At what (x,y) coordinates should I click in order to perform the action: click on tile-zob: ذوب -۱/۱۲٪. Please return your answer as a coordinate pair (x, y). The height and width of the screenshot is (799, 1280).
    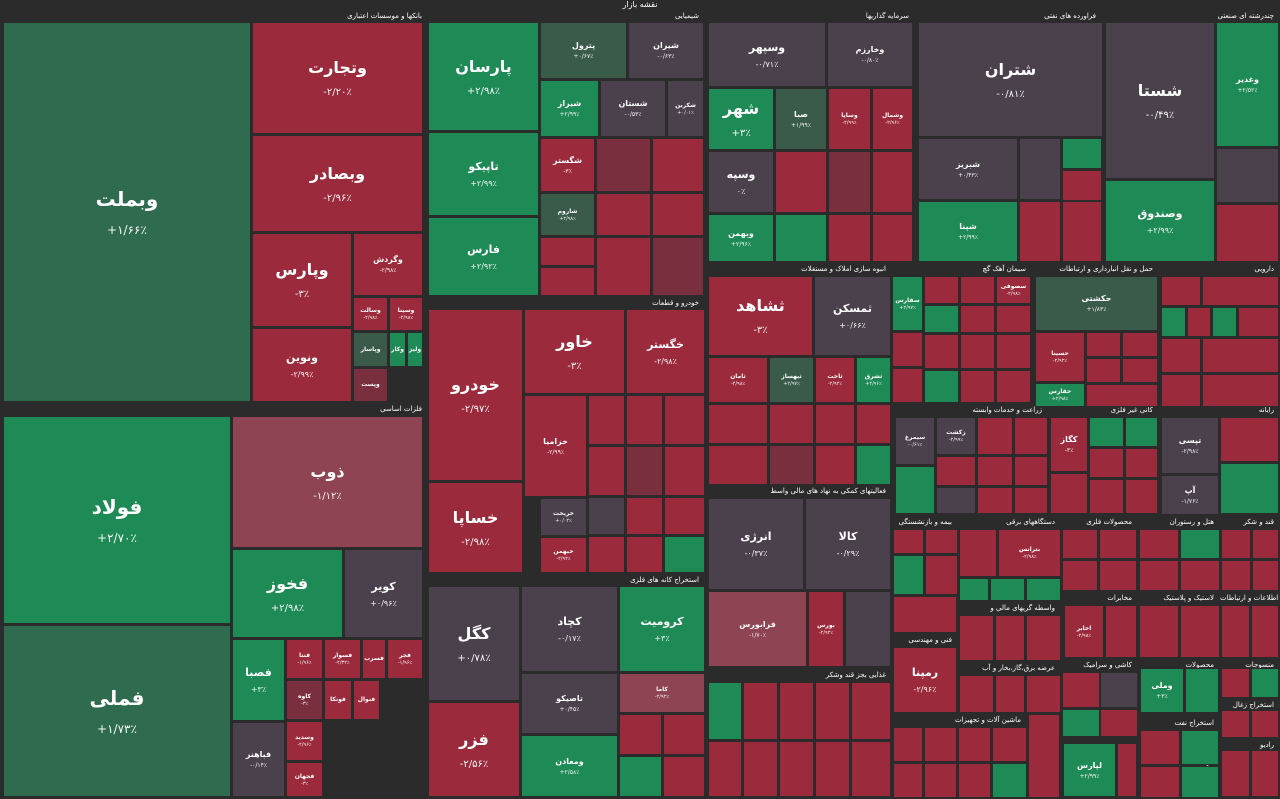
    Looking at the image, I should click on (327, 482).